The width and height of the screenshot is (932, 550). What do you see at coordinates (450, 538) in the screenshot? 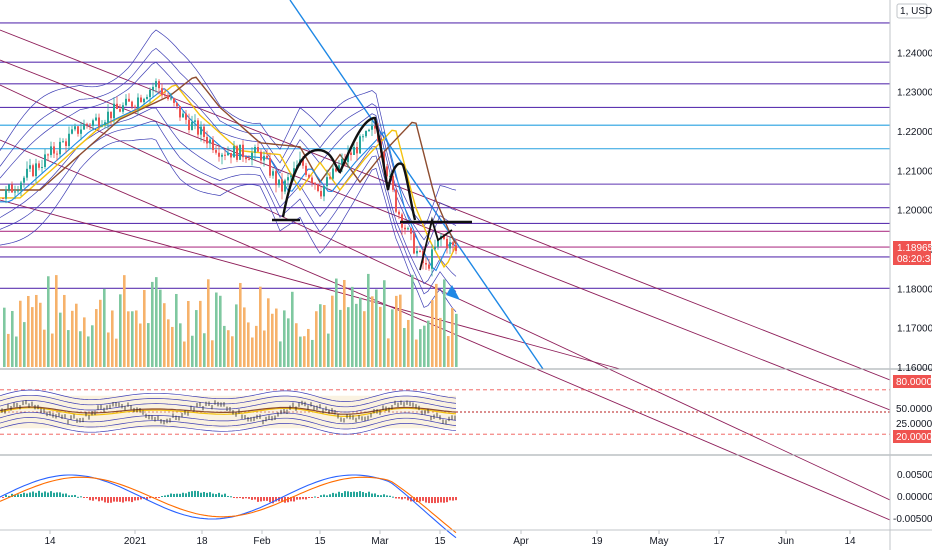
I see `time-axis: 14 2021 18 Feb 15 Mar 15 Apr 19 May 17 Jun 14` at bounding box center [450, 538].